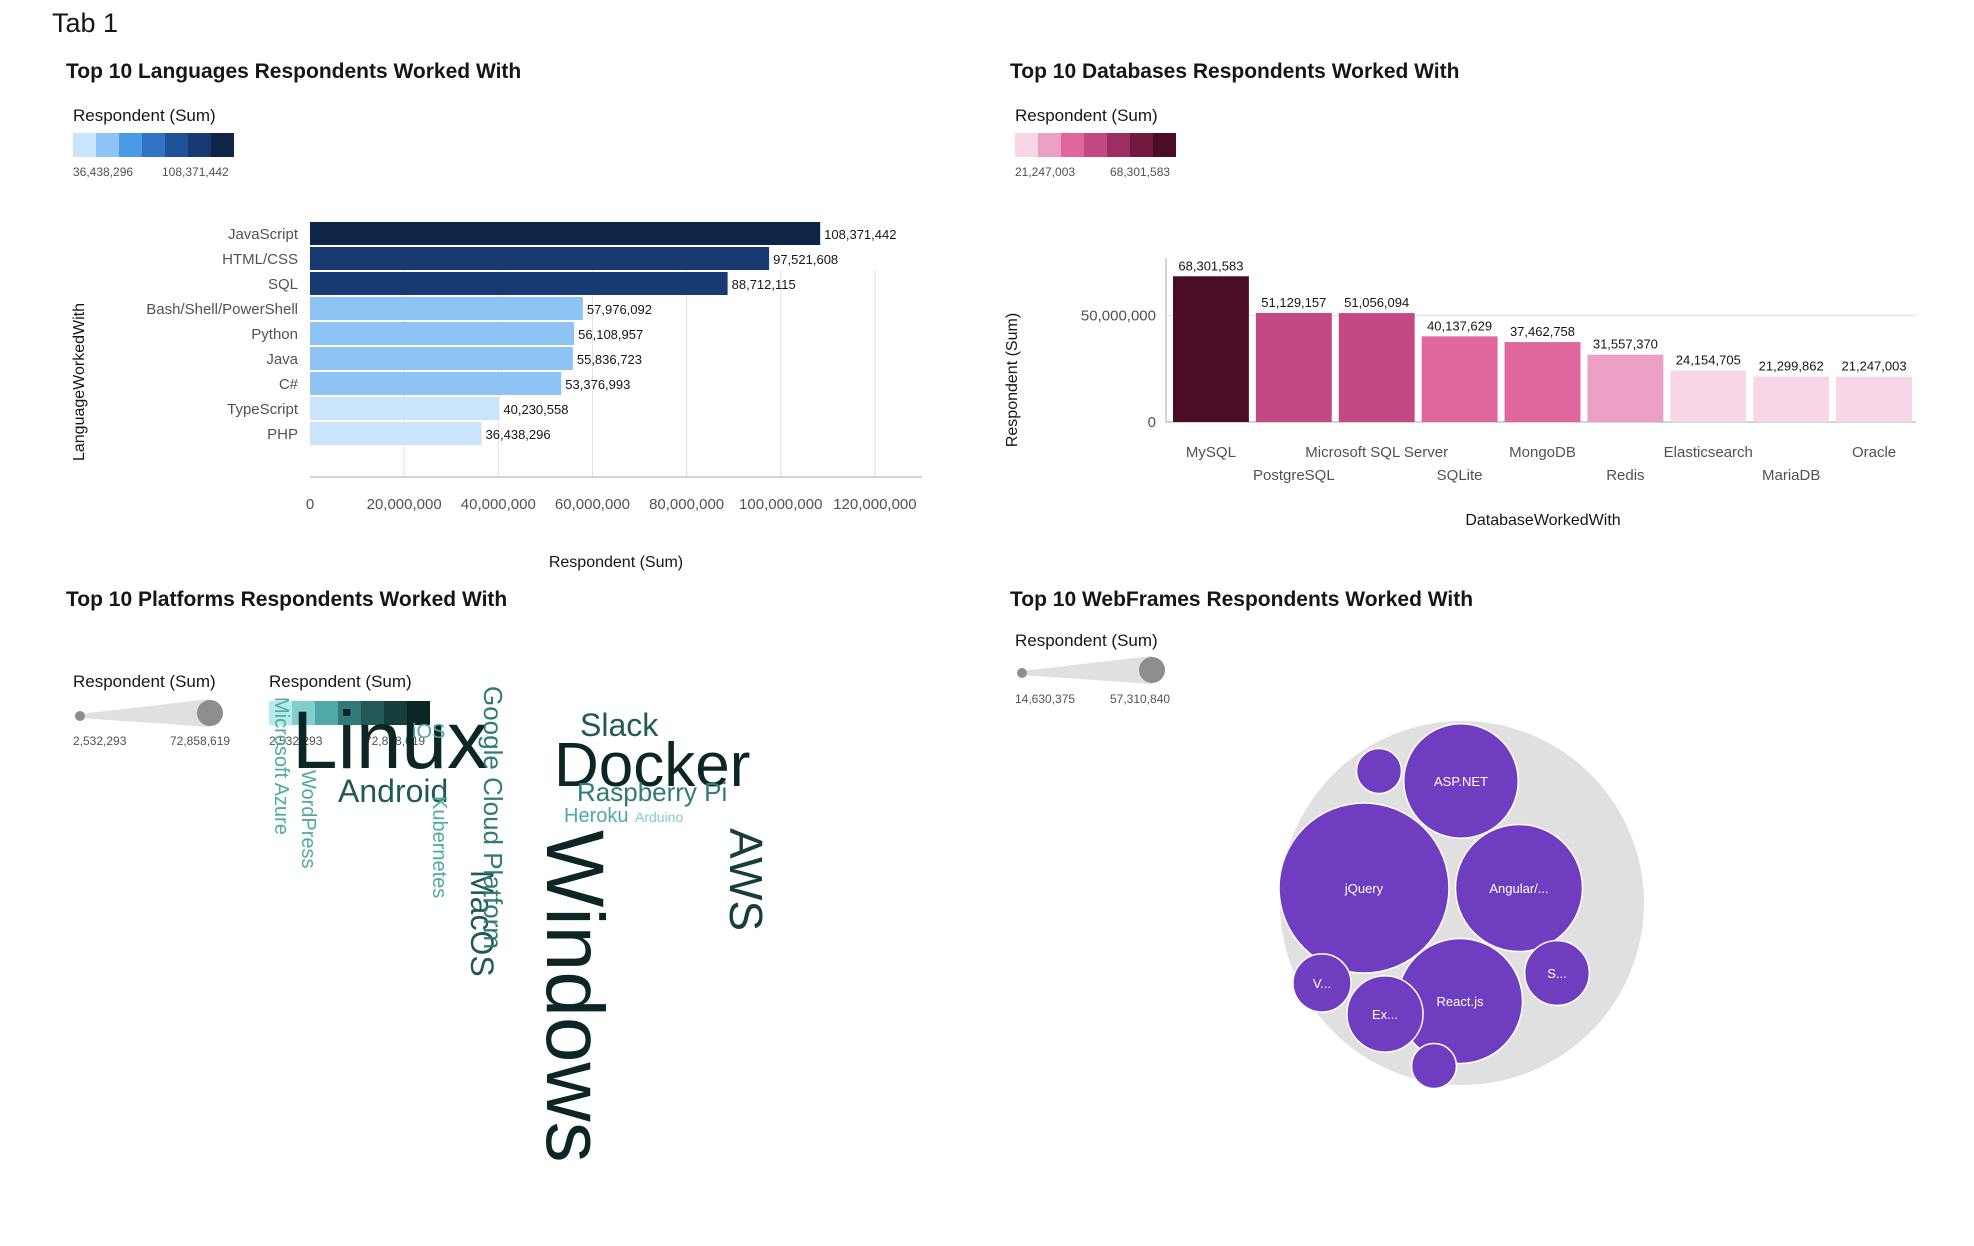 This screenshot has width=1974, height=1246. I want to click on databases-category-label: Oracle, so click(1874, 452).